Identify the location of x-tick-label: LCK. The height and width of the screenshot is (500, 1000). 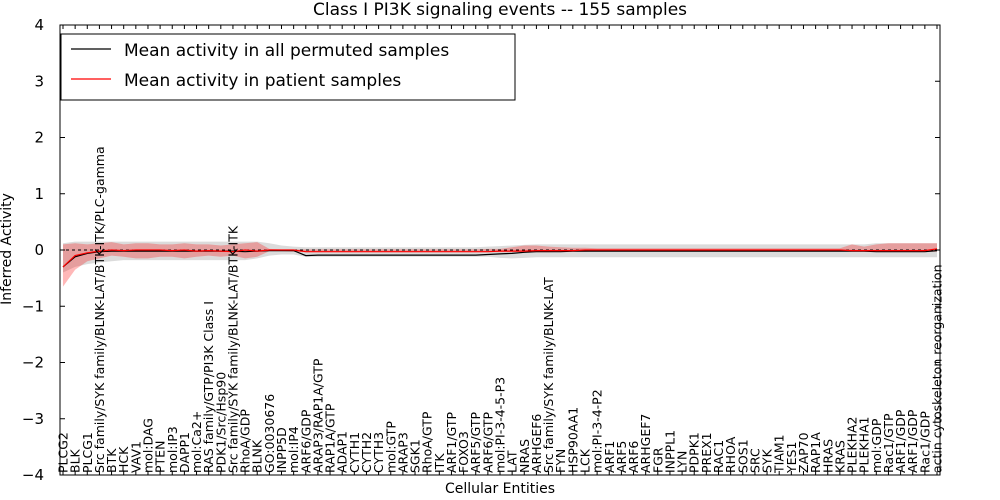
(585, 460).